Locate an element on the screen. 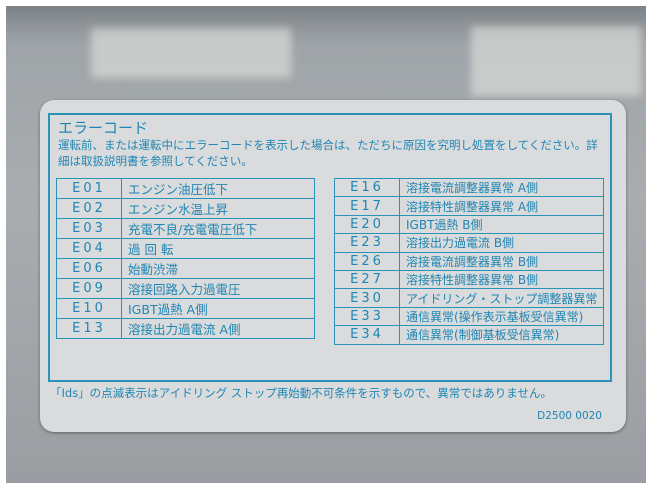 This screenshot has width=652, height=489. error-description: 溶接特性調整器異常 B側 is located at coordinates (501, 279).